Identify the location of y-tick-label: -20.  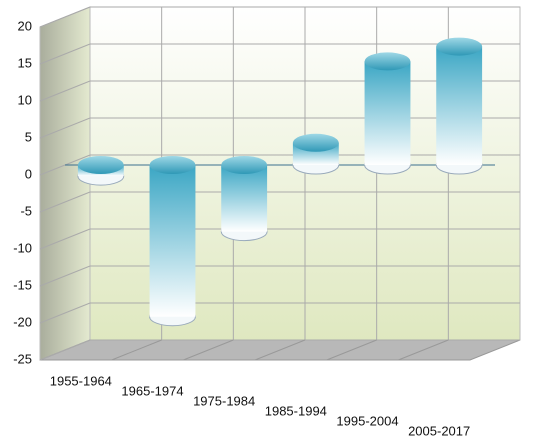
(22, 321).